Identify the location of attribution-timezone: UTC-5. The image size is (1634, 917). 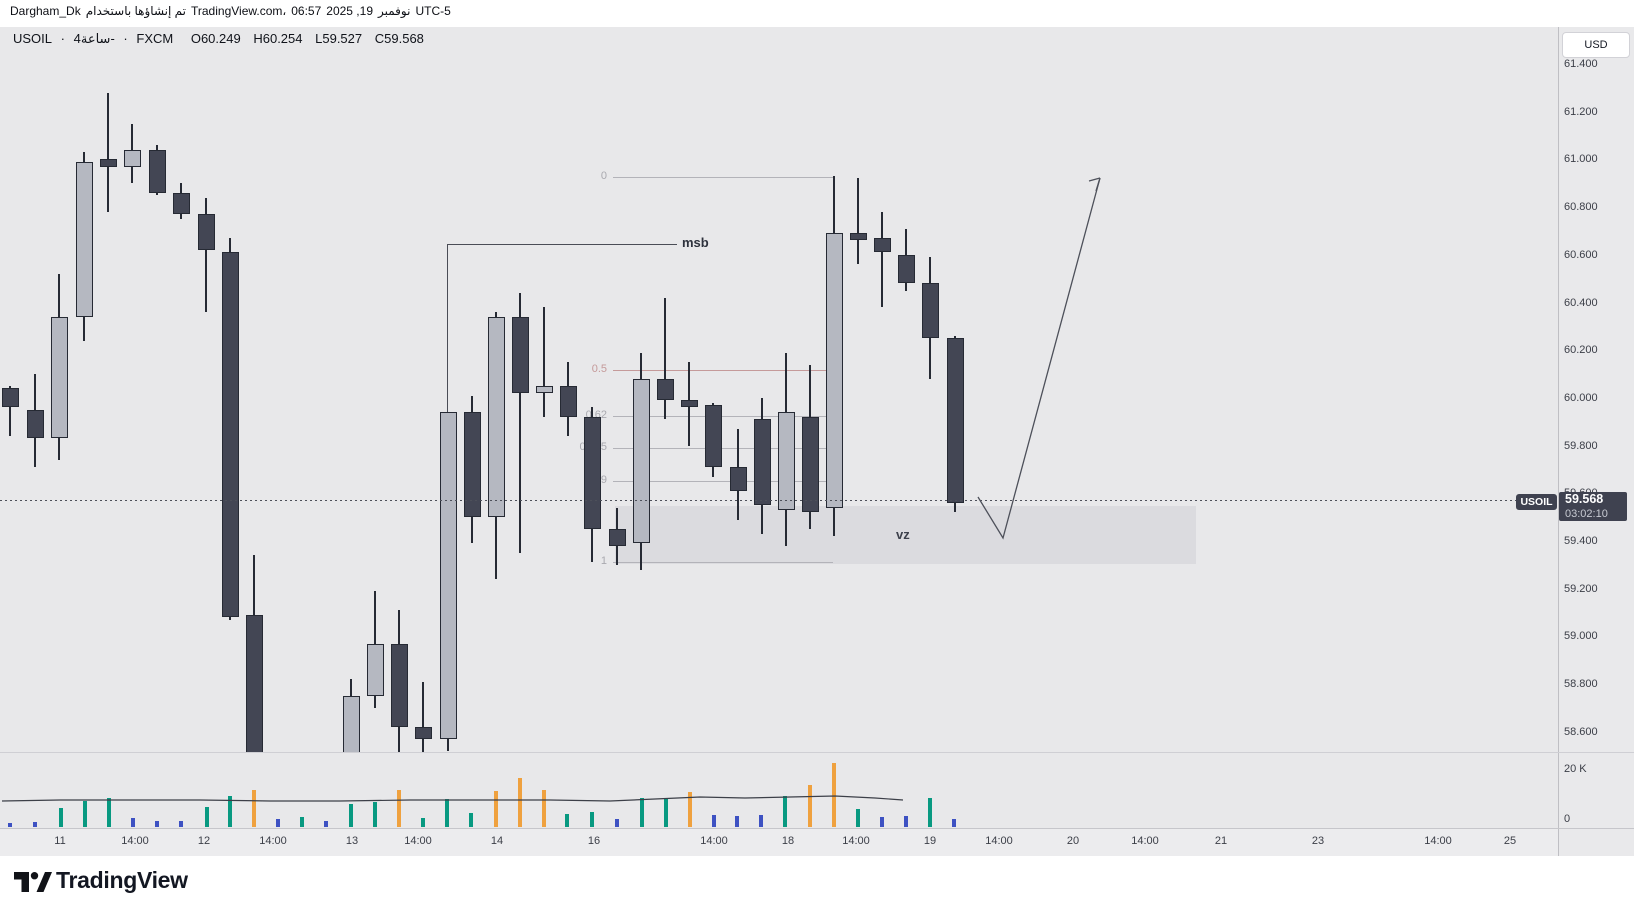
(433, 11).